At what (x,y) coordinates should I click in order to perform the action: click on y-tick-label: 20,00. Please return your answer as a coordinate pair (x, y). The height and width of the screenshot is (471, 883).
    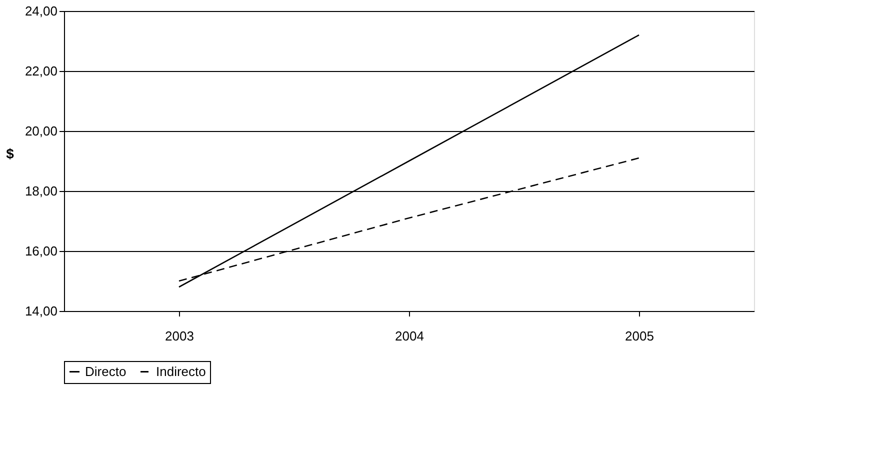
    Looking at the image, I should click on (41, 131).